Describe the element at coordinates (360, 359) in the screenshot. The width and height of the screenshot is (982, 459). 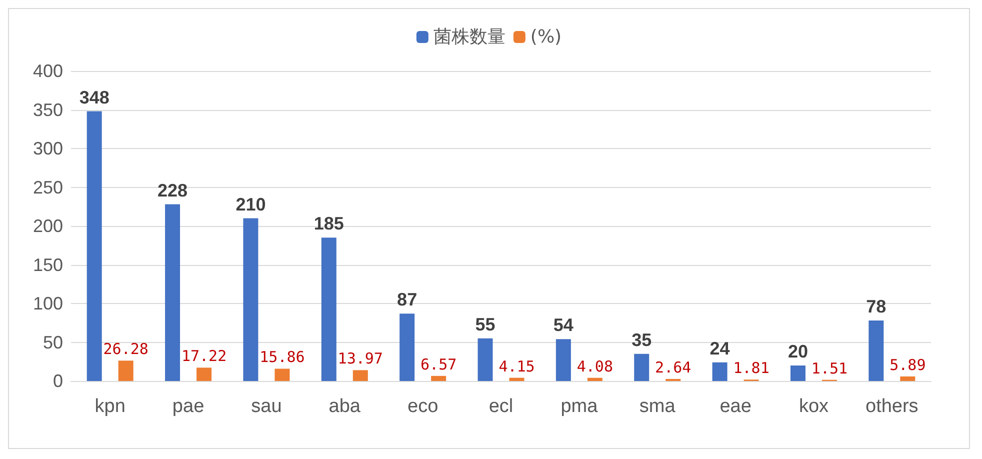
I see `data-label: 13.97` at that location.